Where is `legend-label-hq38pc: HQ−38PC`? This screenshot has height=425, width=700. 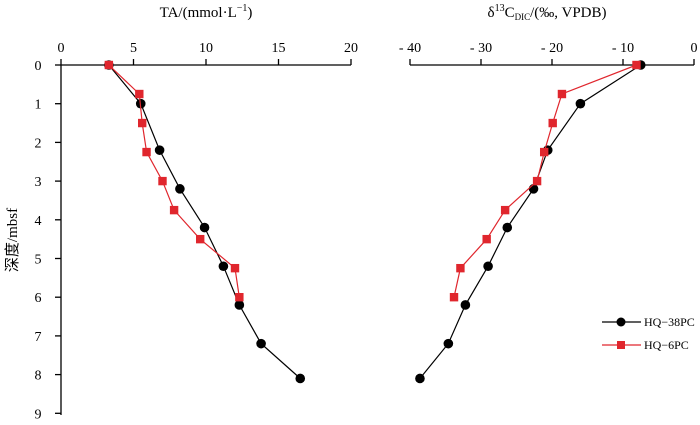 legend-label-hq38pc: HQ−38PC is located at coordinates (669, 322).